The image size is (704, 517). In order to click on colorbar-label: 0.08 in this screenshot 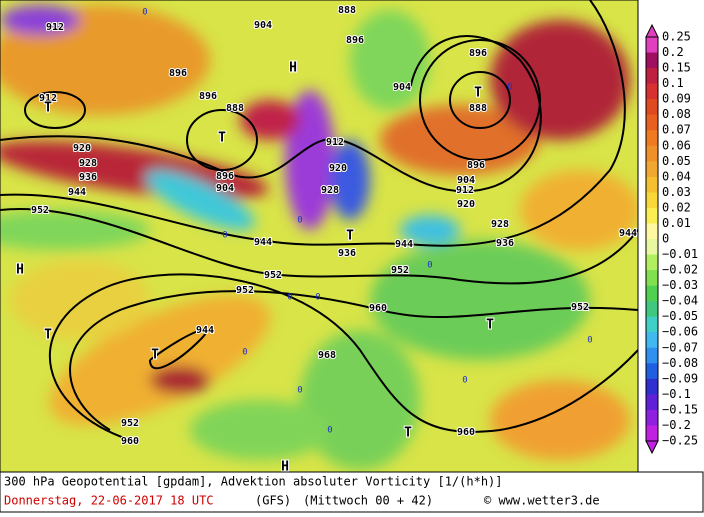, I will do `click(676, 114)`.